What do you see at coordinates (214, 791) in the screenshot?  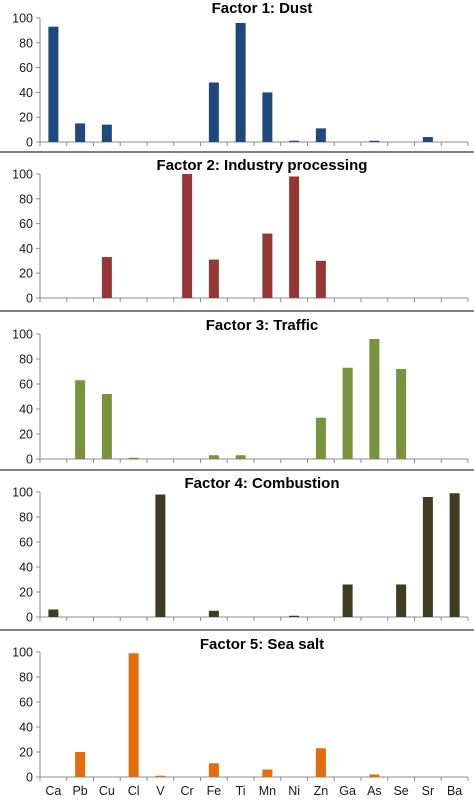 I see `x-category-label: Fe` at bounding box center [214, 791].